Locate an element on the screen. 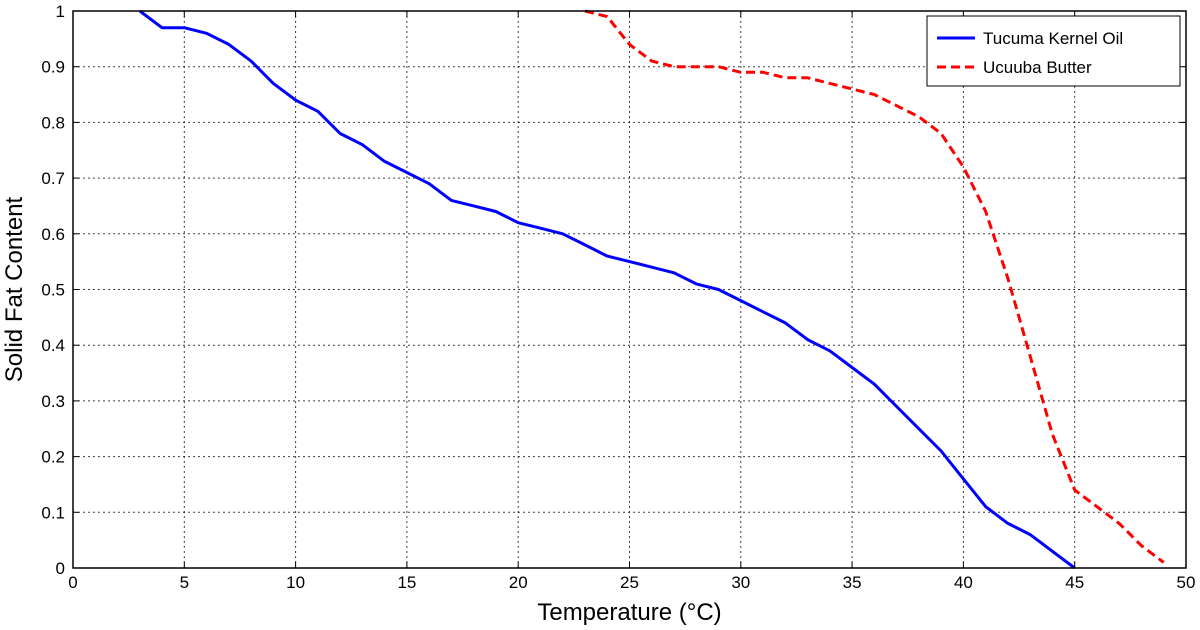 This screenshot has height=630, width=1200. x-tick-label: 40 is located at coordinates (963, 582).